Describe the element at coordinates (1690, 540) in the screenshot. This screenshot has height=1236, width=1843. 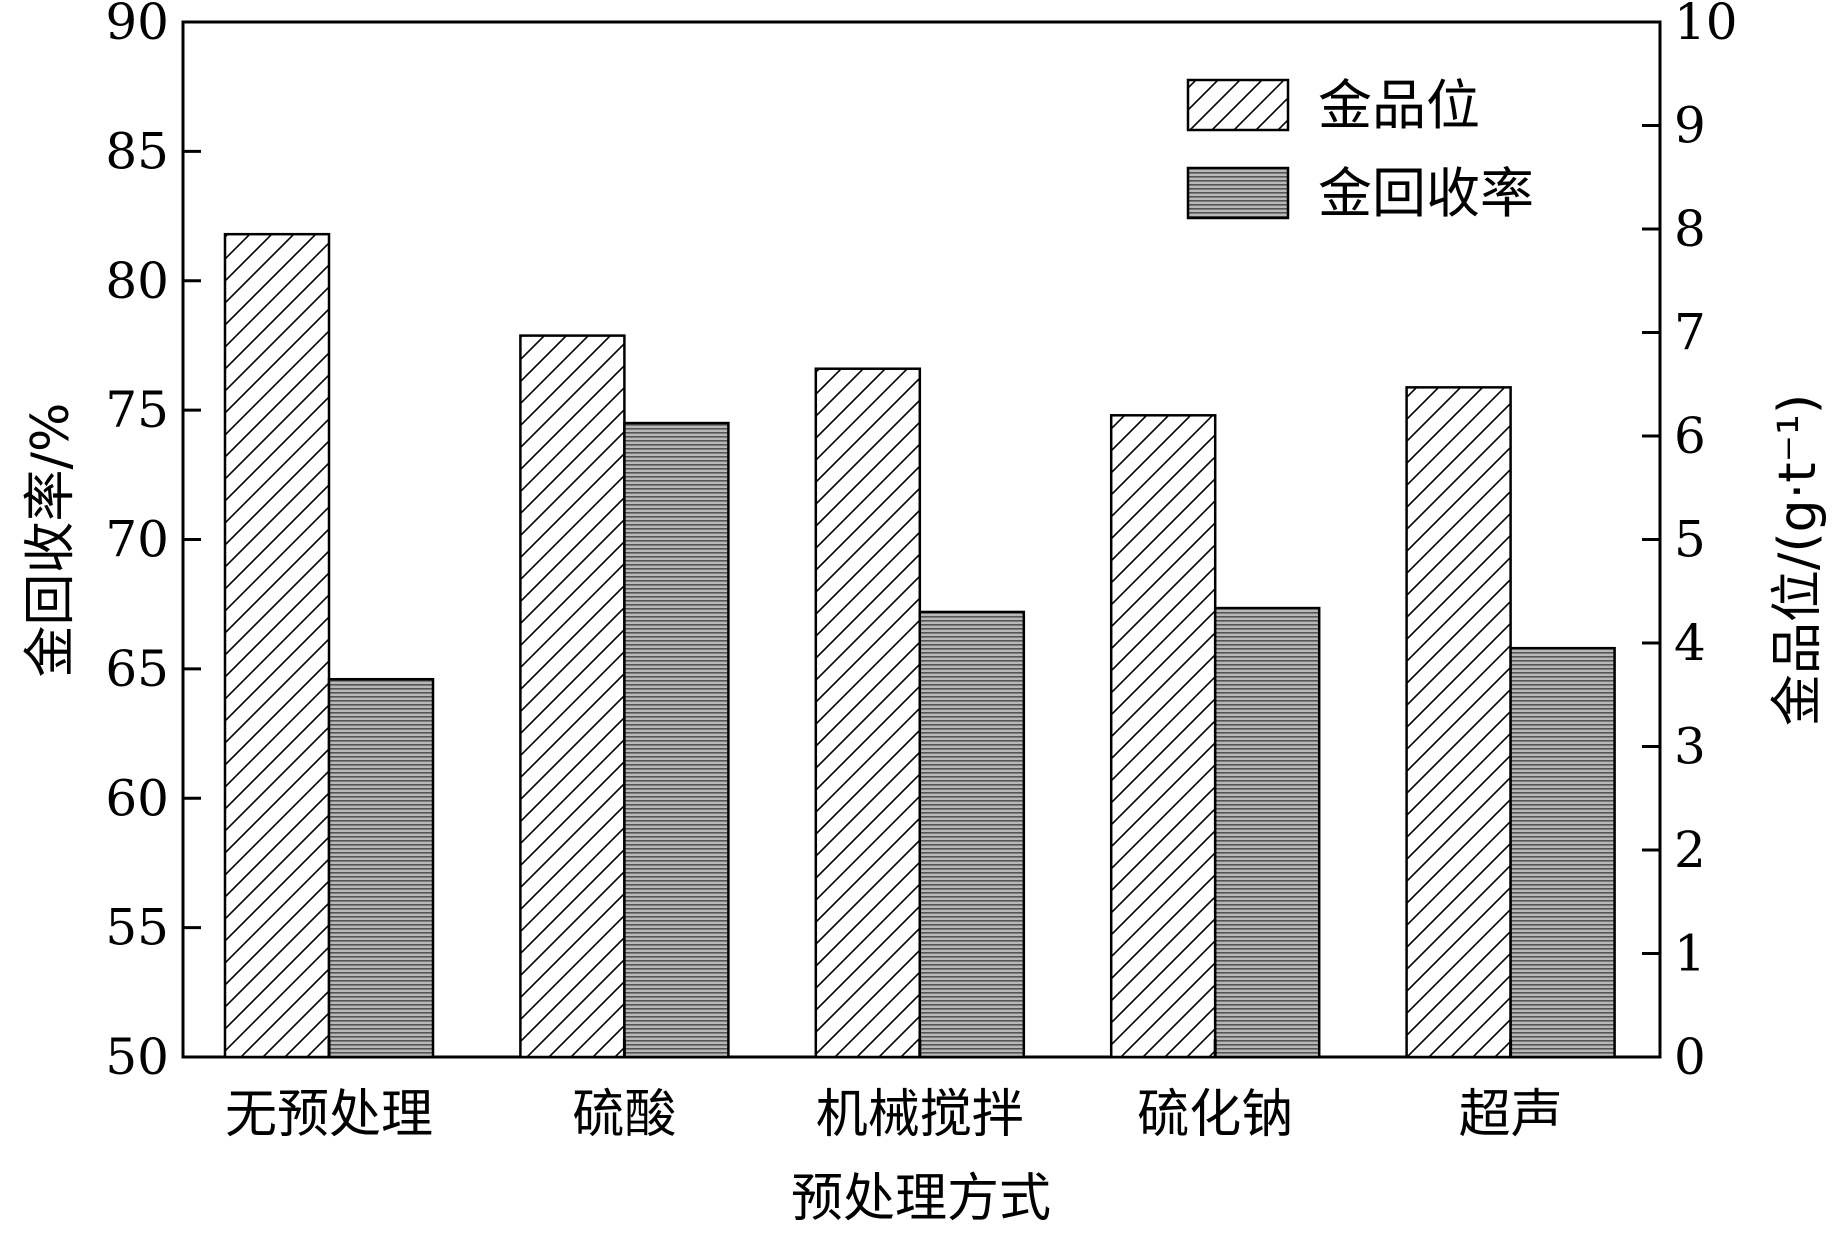
I see `right-tick-label-5: 5` at that location.